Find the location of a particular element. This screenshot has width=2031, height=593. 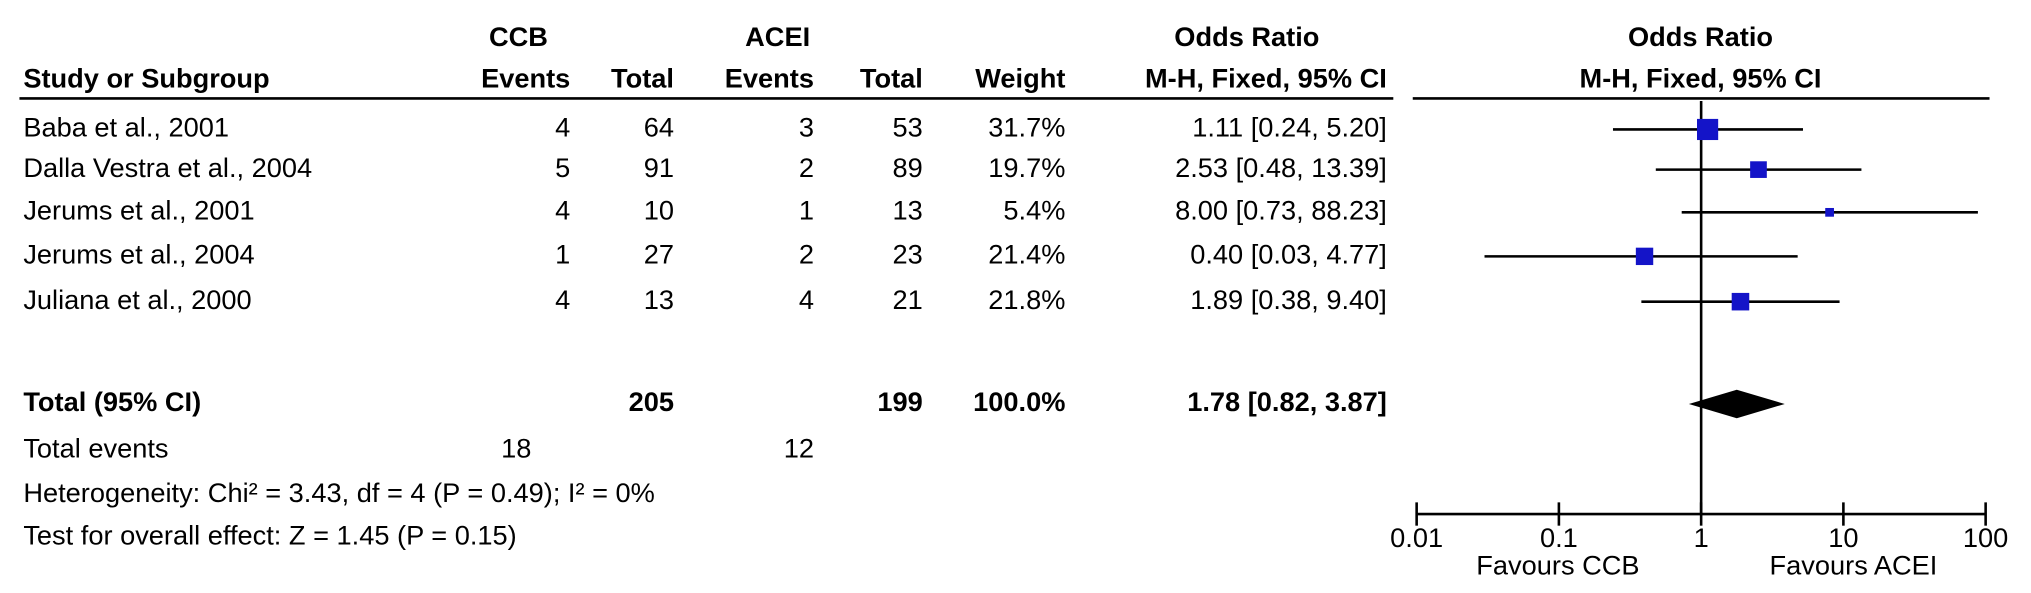

group-header: CCB is located at coordinates (518, 36).